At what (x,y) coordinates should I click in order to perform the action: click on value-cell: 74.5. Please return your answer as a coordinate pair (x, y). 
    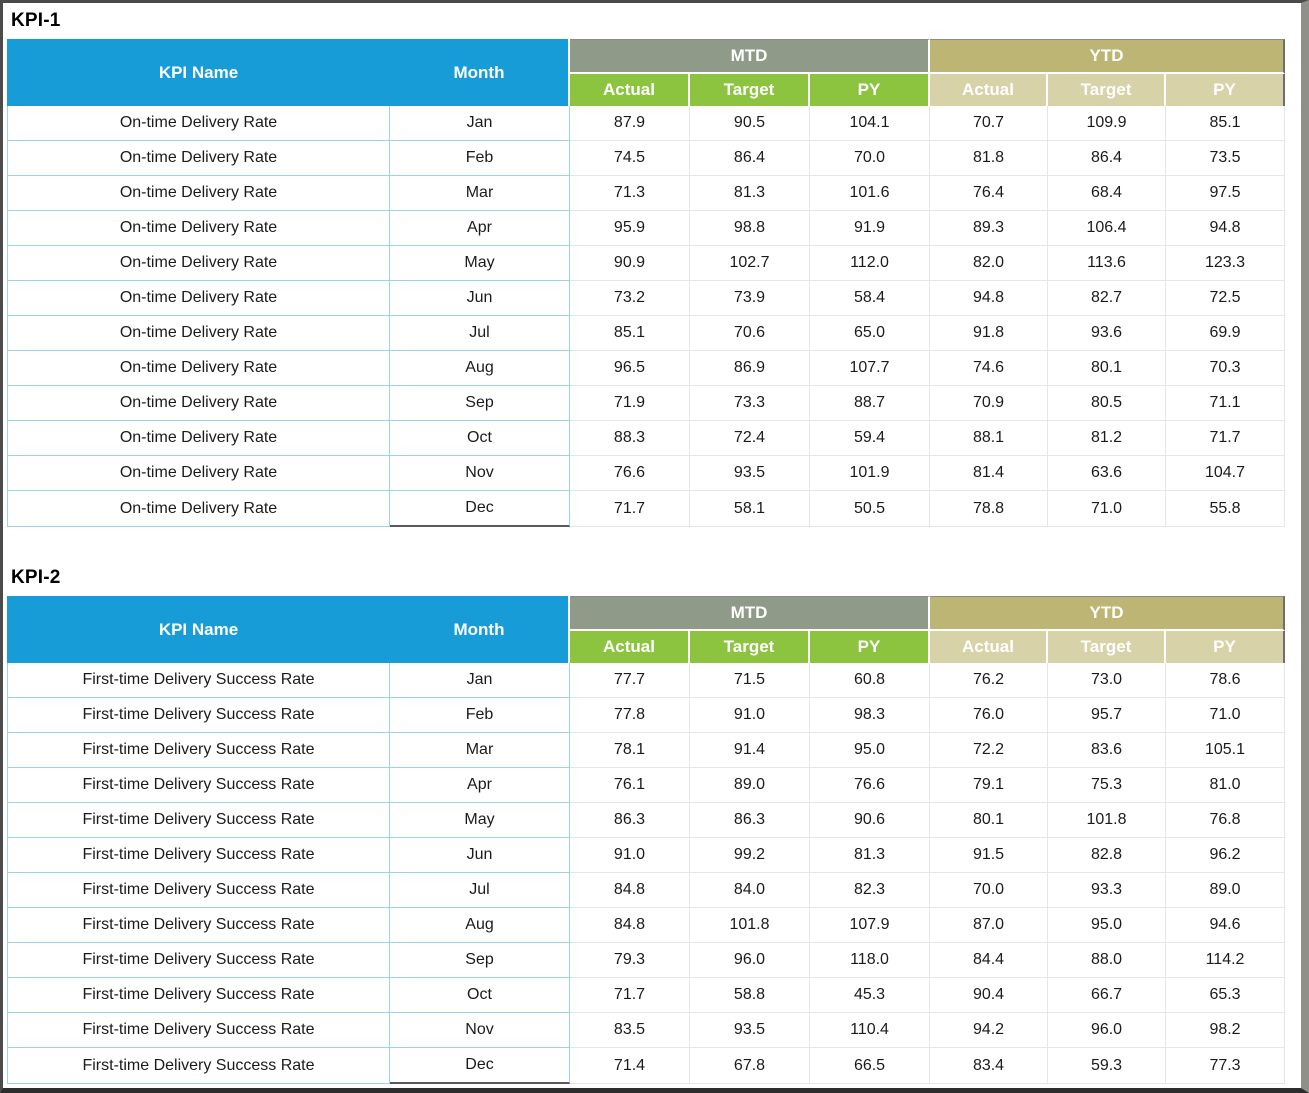
    Looking at the image, I should click on (630, 158).